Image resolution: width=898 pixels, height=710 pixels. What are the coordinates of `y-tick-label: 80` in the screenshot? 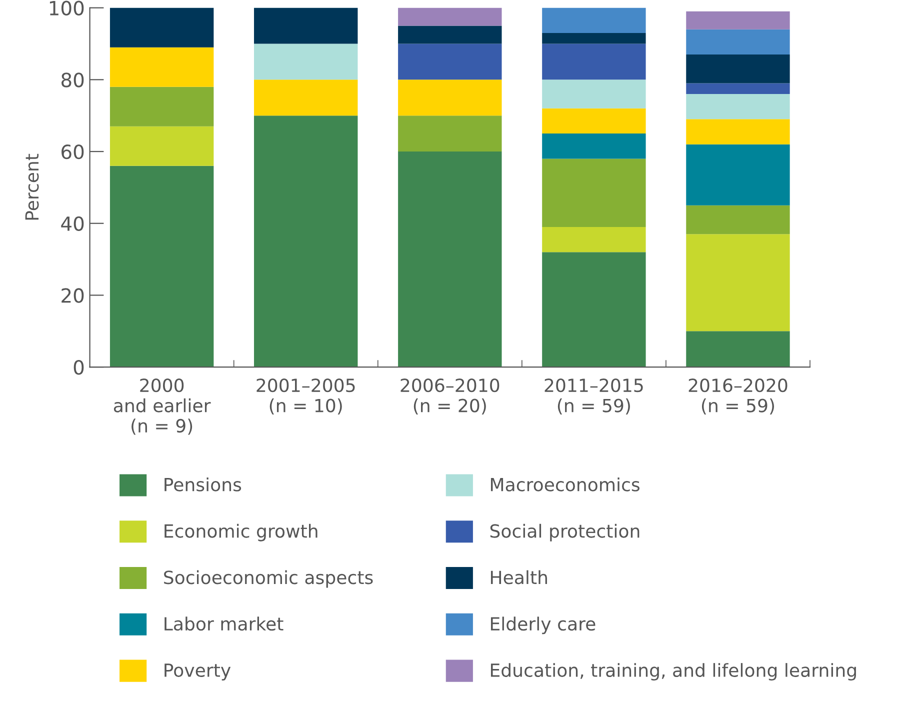 It's located at (73, 80).